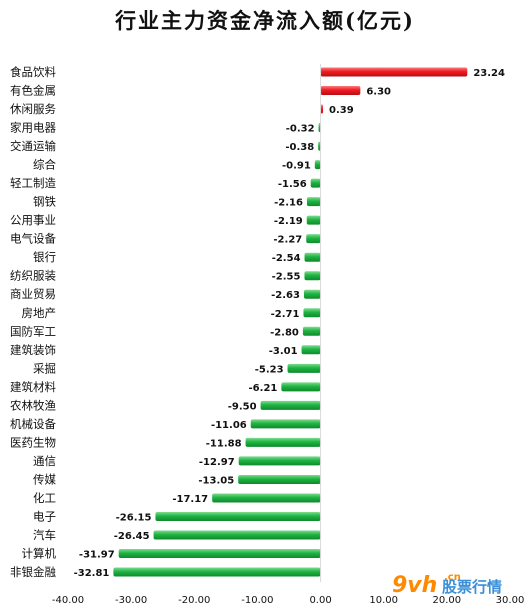 This screenshot has width=531, height=610. Describe the element at coordinates (378, 92) in the screenshot. I see `value-label-2: 6.30` at that location.